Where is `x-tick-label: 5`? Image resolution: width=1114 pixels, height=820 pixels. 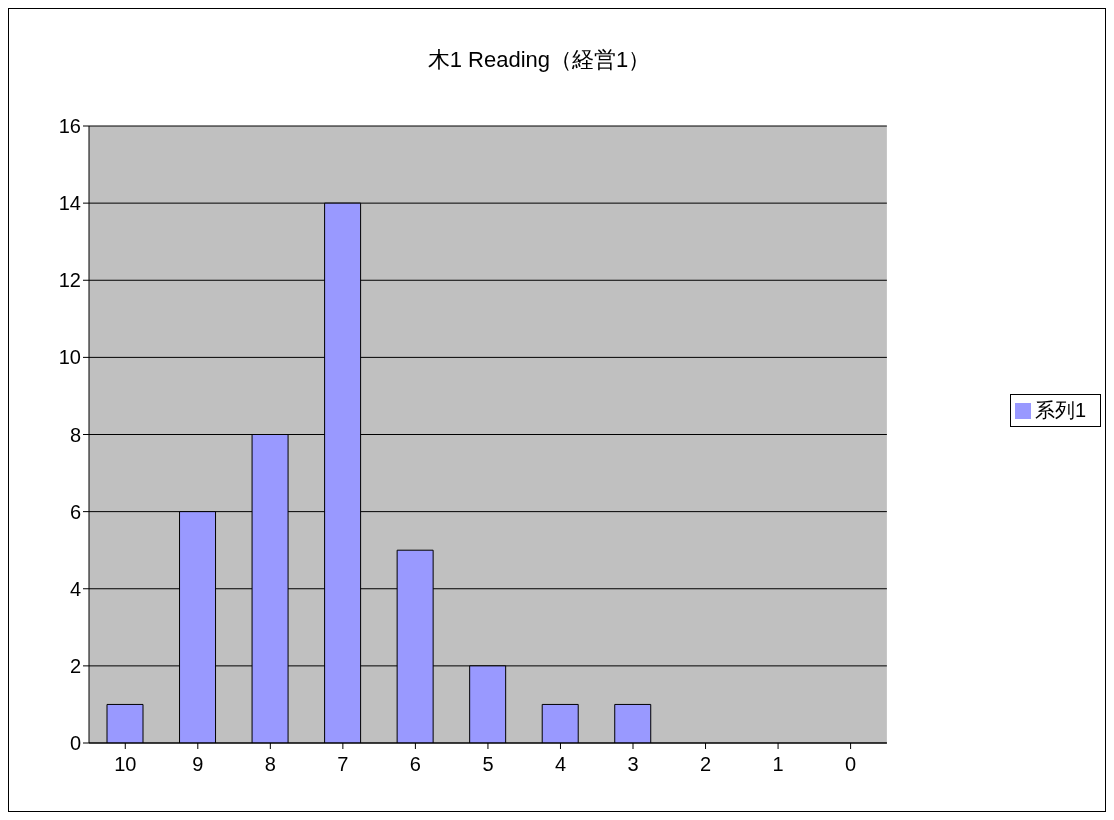
x-tick-label: 5 is located at coordinates (488, 764).